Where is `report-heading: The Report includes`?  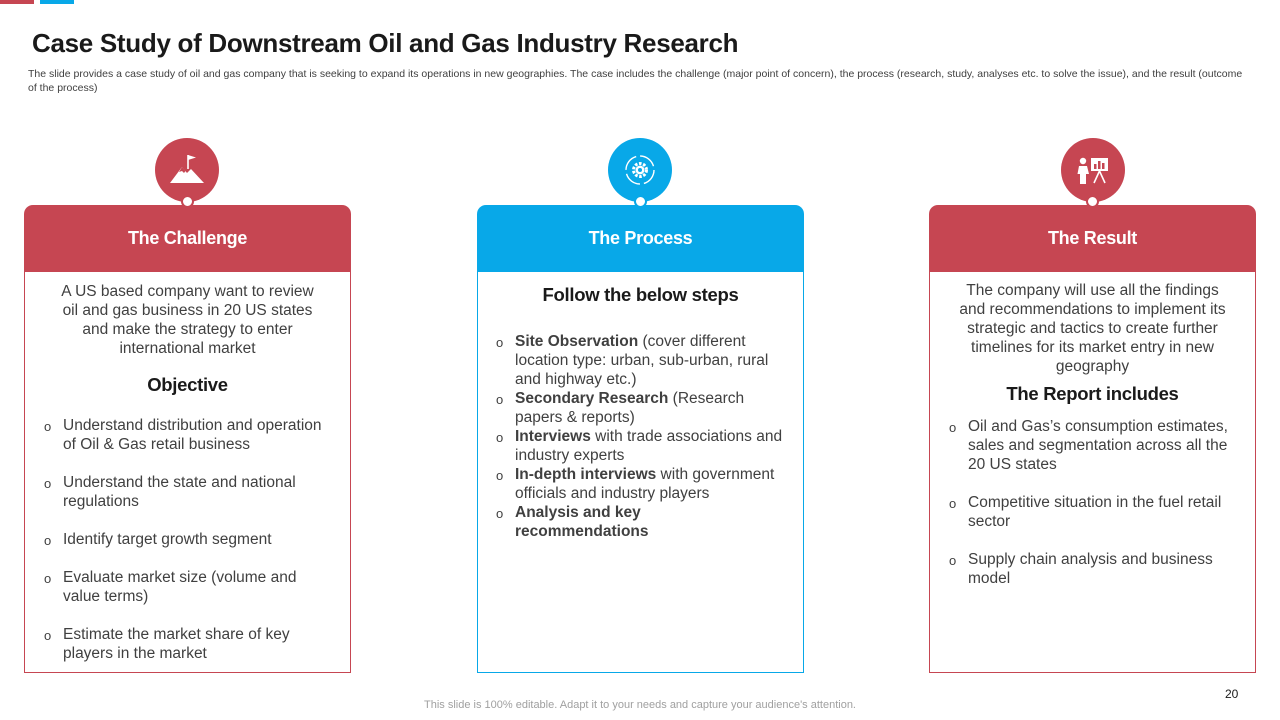
report-heading: The Report includes is located at coordinates (1092, 393).